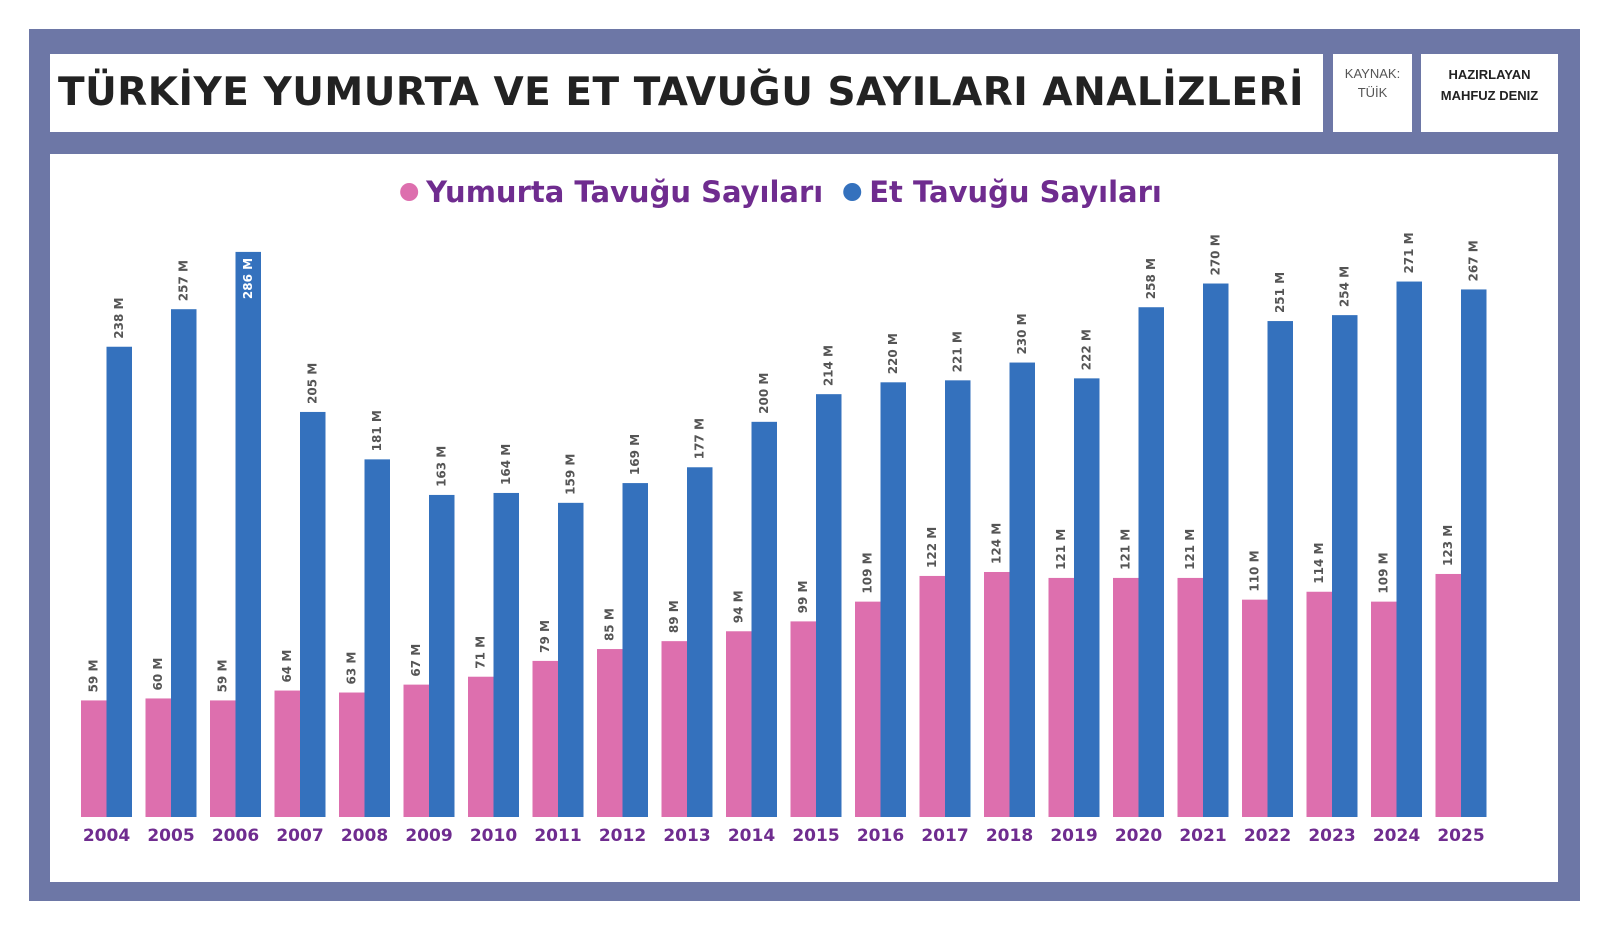 Image resolution: width=1600 pixels, height=925 pixels. Describe the element at coordinates (739, 724) in the screenshot. I see `bar-yumurta-2014` at that location.